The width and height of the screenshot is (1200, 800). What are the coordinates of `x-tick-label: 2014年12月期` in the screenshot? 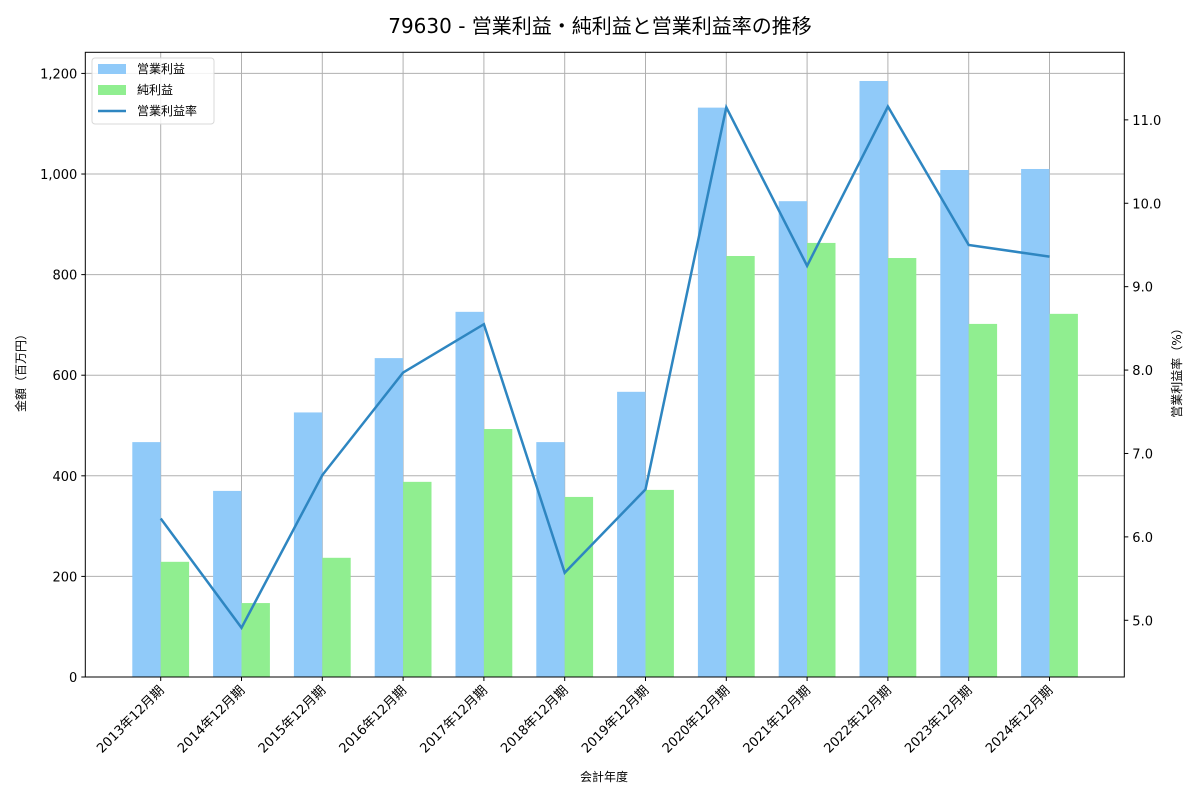 It's located at (211, 719).